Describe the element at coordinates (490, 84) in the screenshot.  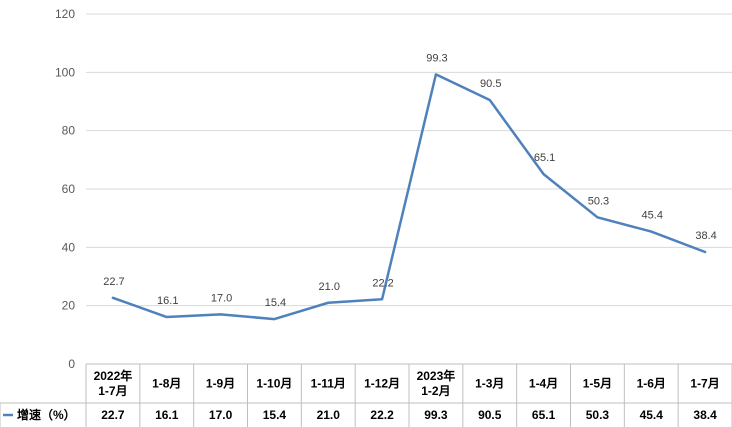
I see `data-label: 90.5` at that location.